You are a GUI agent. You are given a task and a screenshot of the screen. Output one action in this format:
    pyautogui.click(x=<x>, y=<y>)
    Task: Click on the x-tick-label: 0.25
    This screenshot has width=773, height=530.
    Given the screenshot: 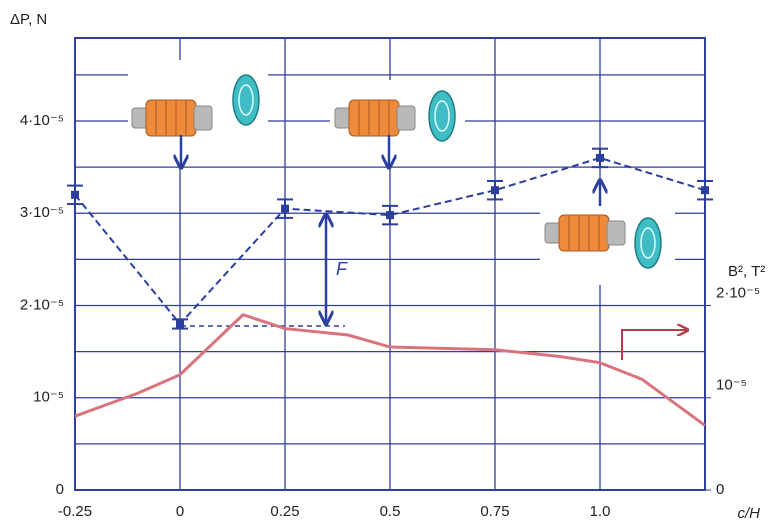 What is the action you would take?
    pyautogui.click(x=284, y=511)
    